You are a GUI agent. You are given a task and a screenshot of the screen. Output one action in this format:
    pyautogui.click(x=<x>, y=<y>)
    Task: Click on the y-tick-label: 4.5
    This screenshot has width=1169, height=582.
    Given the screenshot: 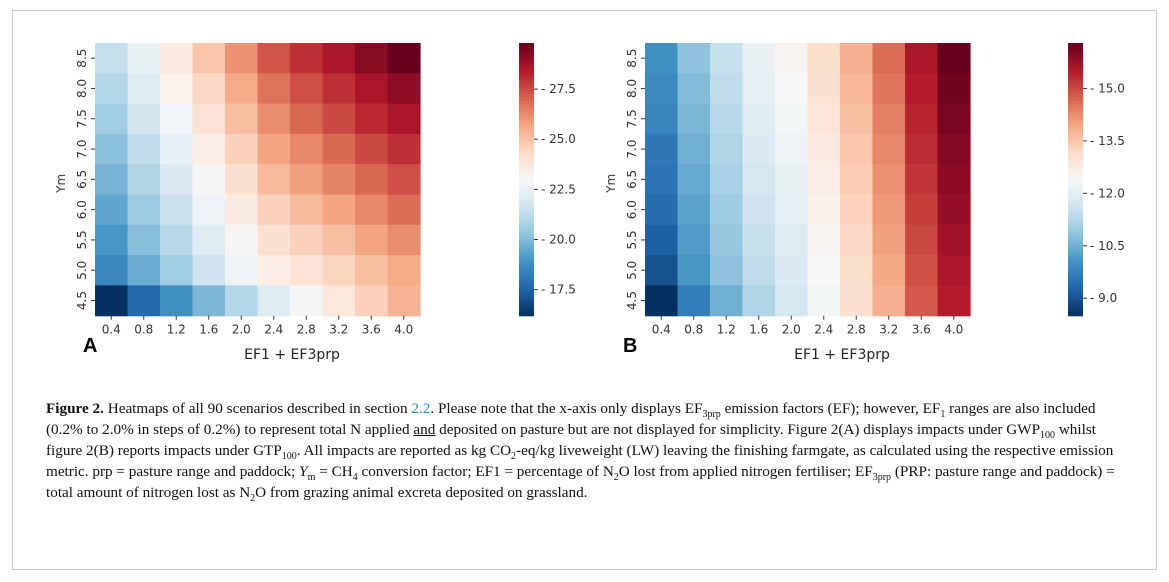 What is the action you would take?
    pyautogui.click(x=632, y=300)
    